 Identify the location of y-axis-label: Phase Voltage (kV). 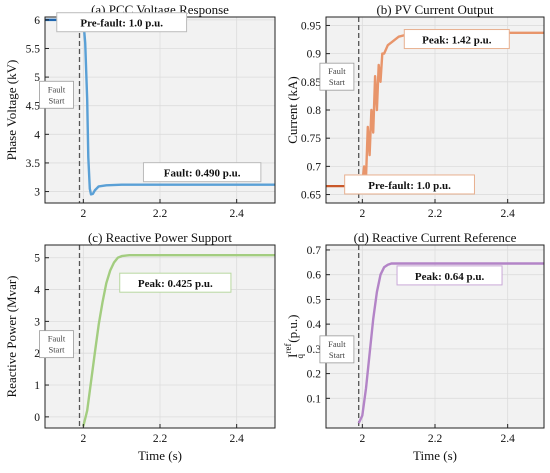
(11, 110).